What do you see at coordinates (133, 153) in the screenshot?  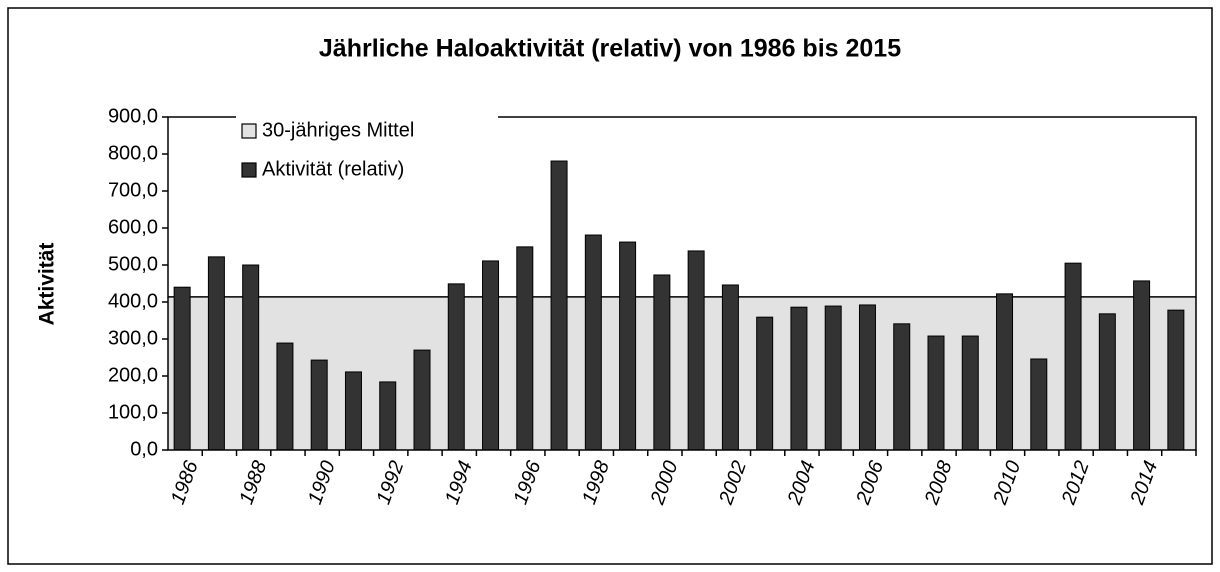 I see `y-tick-label: 800,0` at bounding box center [133, 153].